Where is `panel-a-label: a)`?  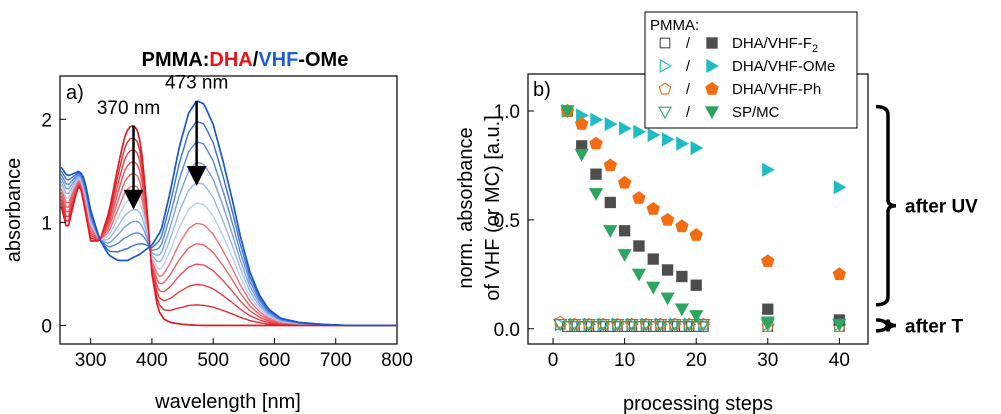 panel-a-label: a) is located at coordinates (75, 93).